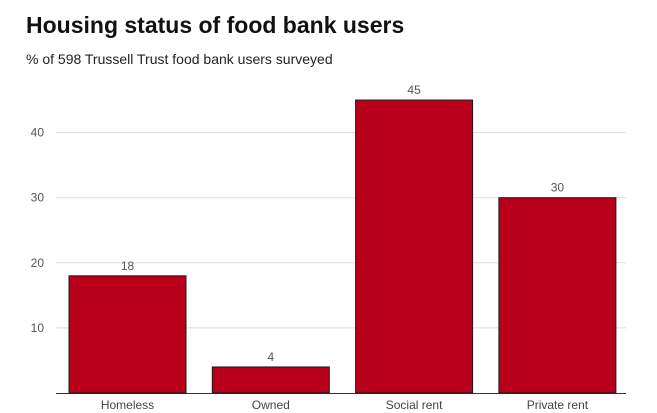 The image size is (657, 413). I want to click on y-tick-label-10: 10, so click(38, 328).